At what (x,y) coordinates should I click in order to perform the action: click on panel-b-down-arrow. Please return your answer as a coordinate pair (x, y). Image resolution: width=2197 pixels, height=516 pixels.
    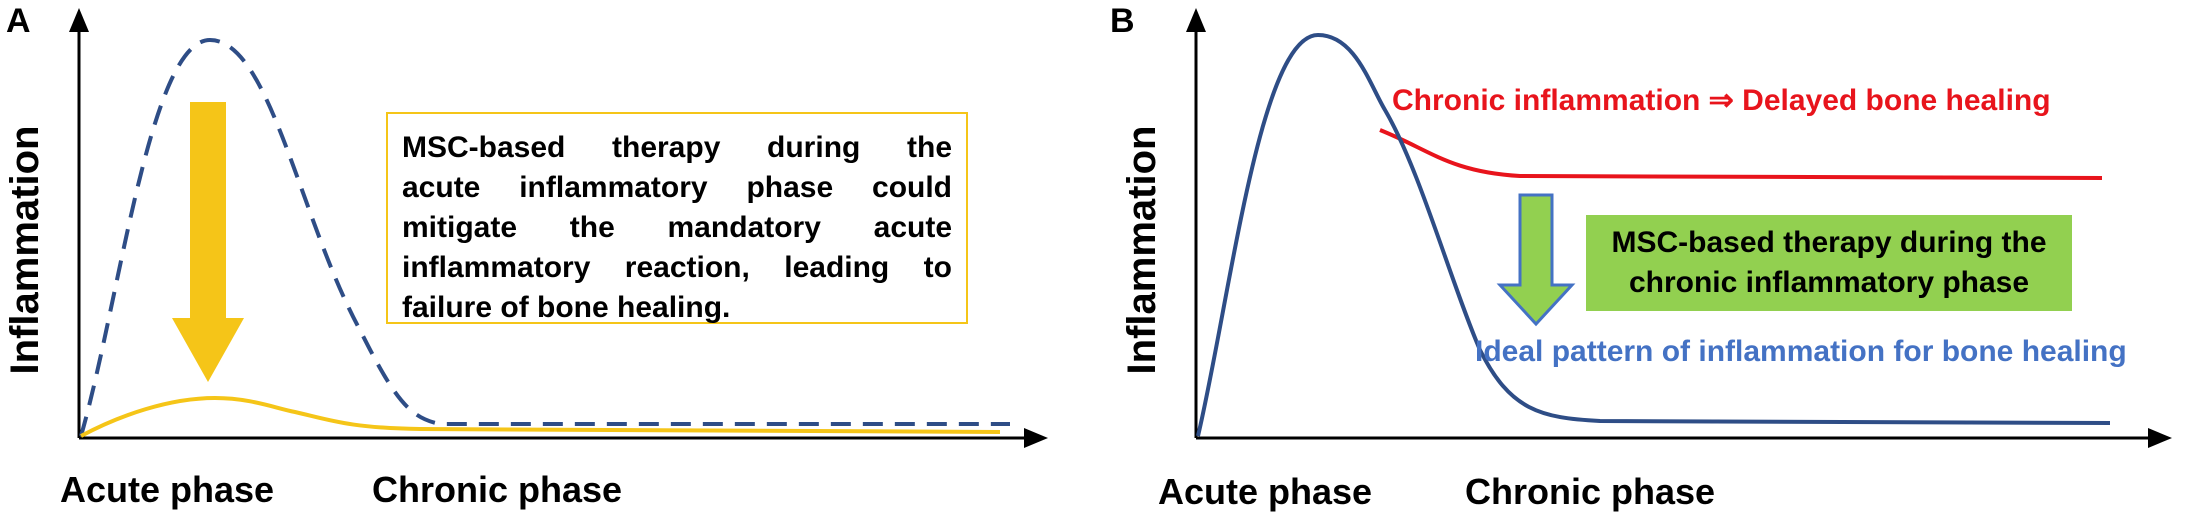
    Looking at the image, I should click on (1536, 260).